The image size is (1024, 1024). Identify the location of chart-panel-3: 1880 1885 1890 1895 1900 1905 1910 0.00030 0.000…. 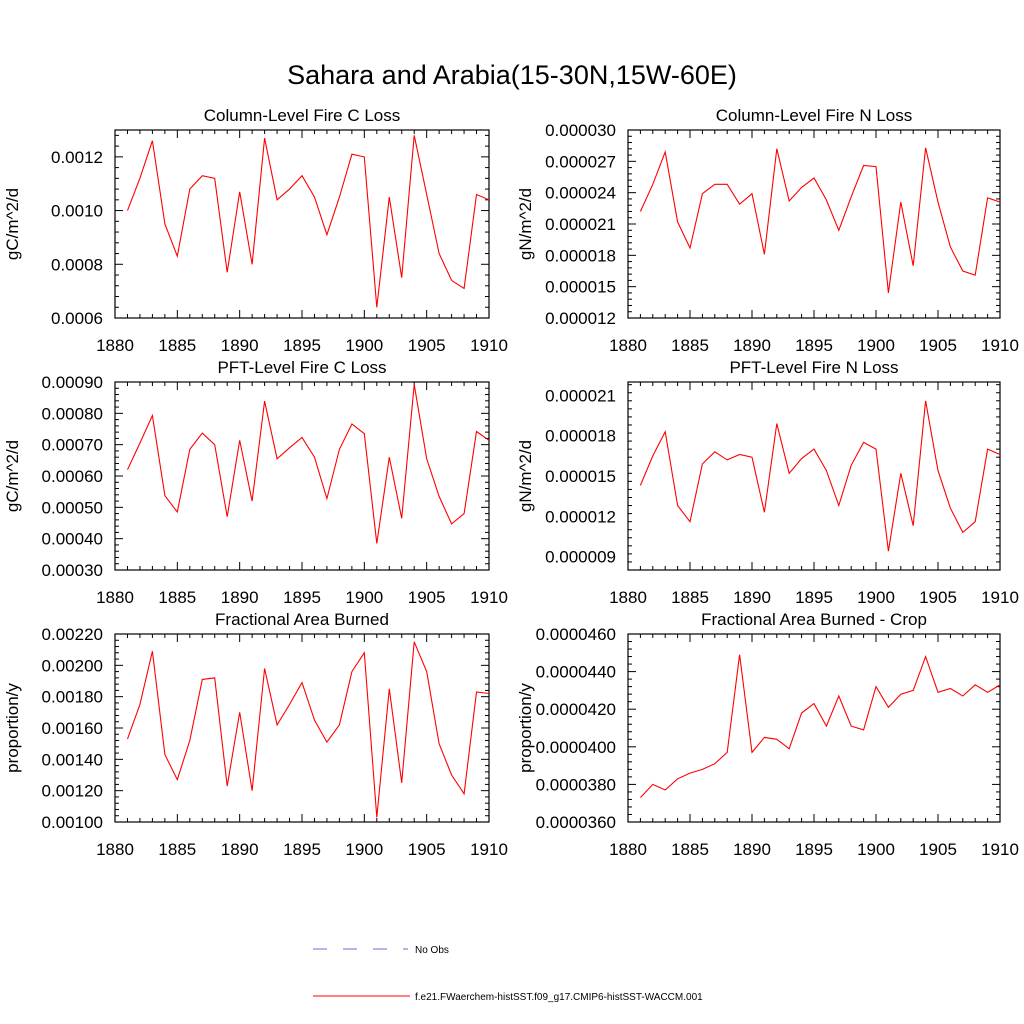
(255, 482).